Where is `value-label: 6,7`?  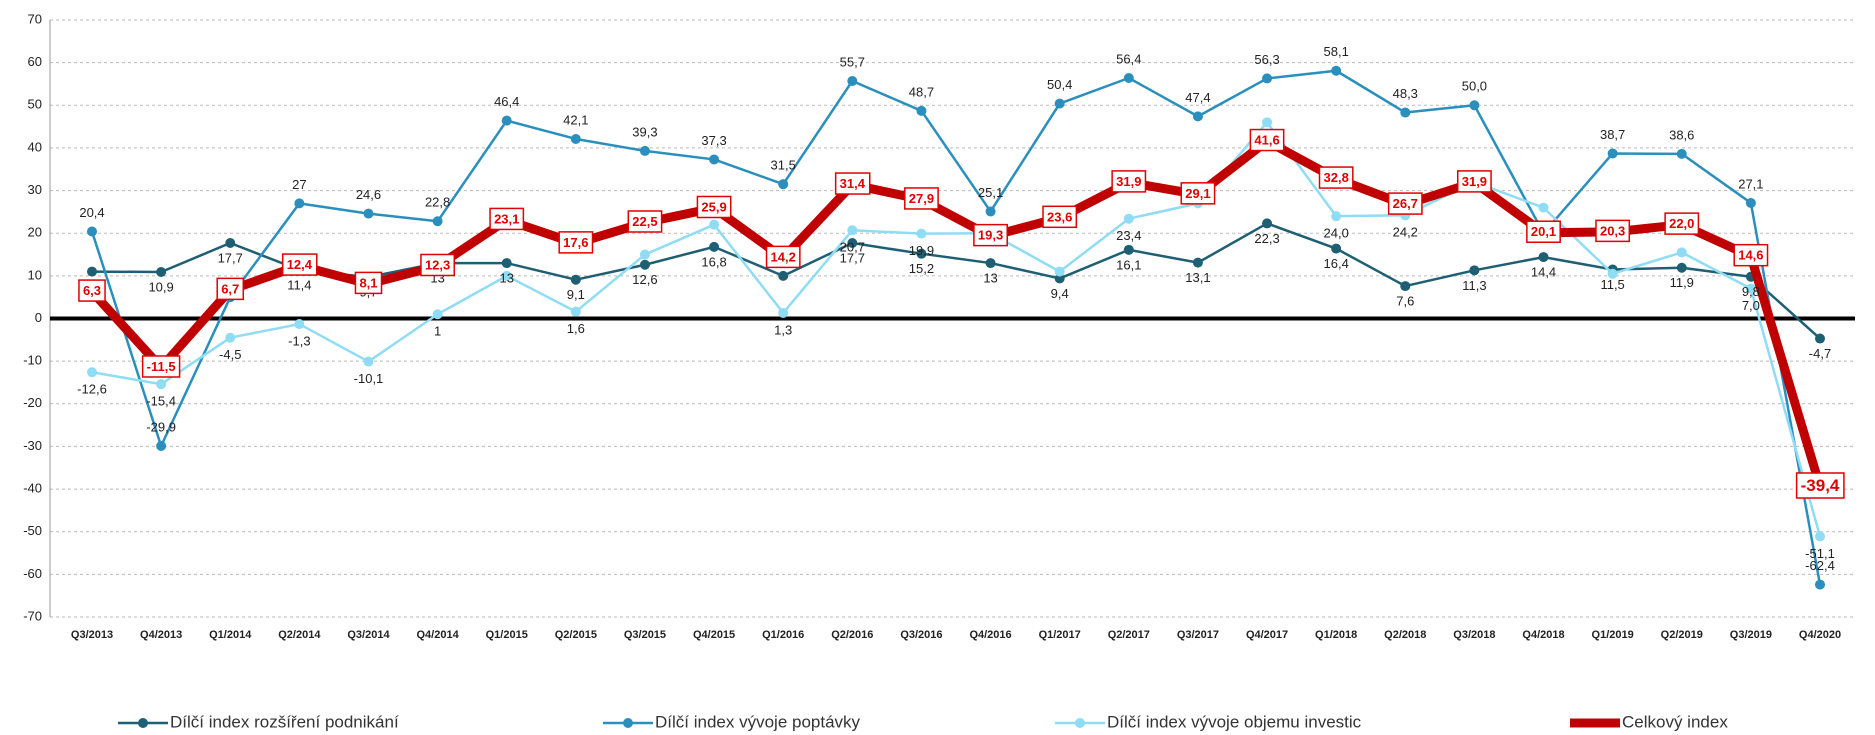
value-label: 6,7 is located at coordinates (230, 288).